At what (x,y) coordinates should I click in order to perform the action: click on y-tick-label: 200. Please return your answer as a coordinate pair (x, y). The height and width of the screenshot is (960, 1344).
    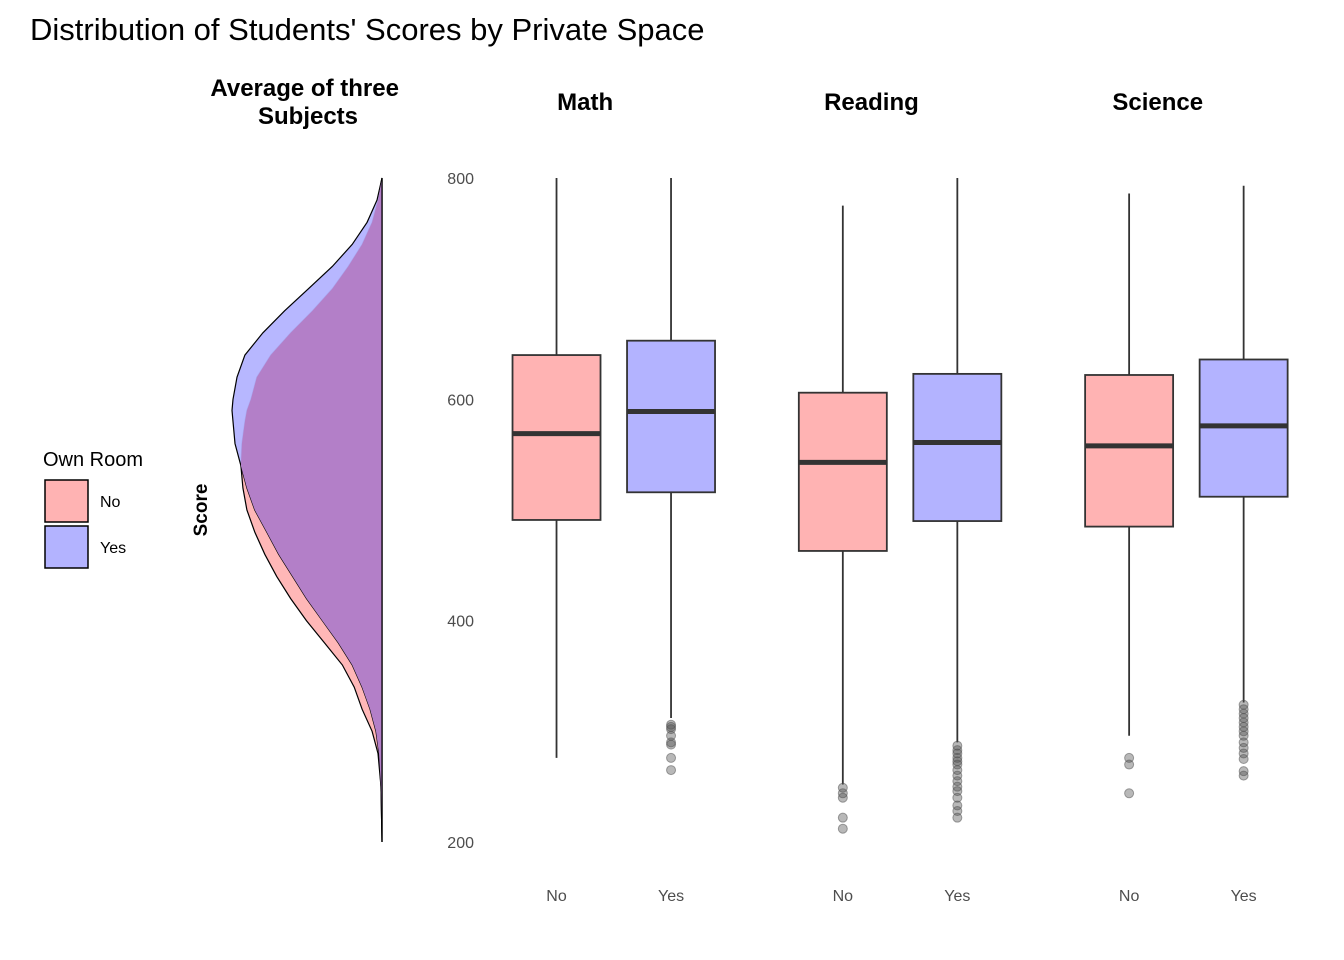
    Looking at the image, I should click on (460, 843).